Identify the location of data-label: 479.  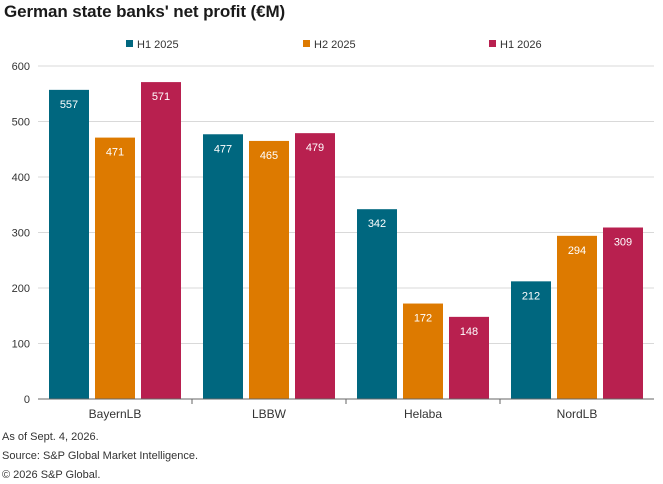
(315, 148).